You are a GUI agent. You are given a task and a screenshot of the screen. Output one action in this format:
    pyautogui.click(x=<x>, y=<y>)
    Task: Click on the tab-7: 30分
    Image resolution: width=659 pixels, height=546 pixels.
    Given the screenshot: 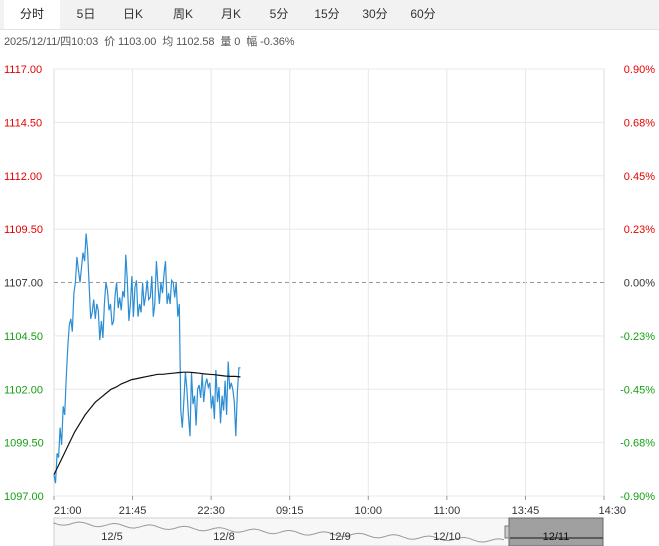 What is the action you would take?
    pyautogui.click(x=375, y=14)
    